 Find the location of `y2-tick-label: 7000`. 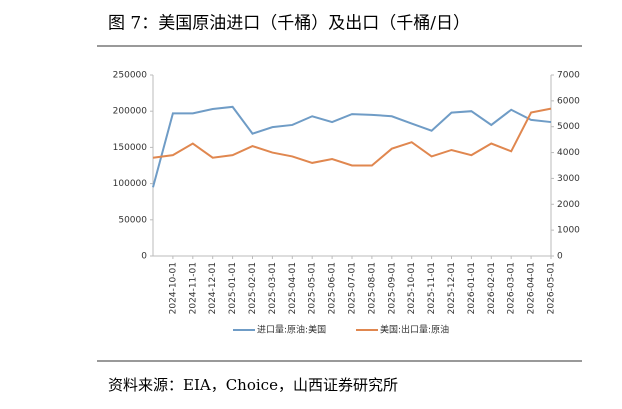

y2-tick-label: 7000 is located at coordinates (568, 76).